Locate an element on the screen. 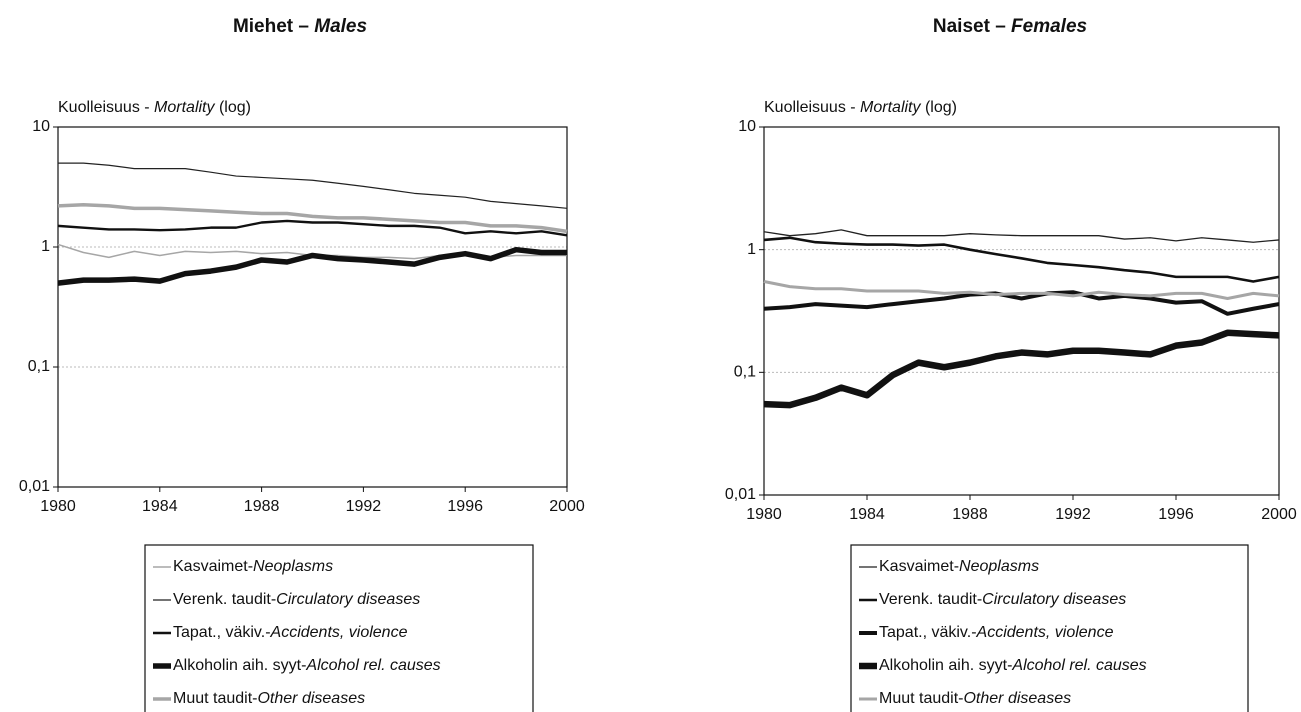  chart-title: Miehet – Males is located at coordinates (300, 26).